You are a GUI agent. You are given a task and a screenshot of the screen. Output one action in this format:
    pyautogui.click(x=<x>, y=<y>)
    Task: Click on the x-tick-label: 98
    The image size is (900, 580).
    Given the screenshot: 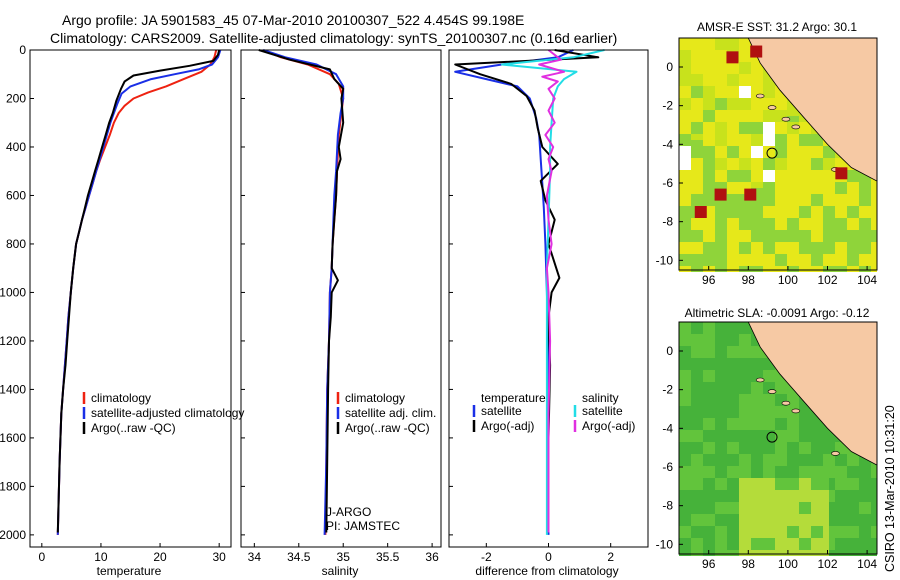 What is the action you would take?
    pyautogui.click(x=749, y=280)
    